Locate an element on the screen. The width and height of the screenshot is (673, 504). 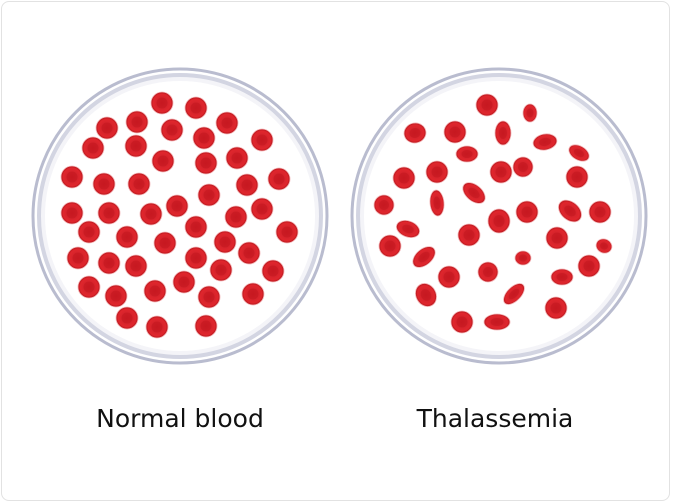
normal-blood-label: Normal blood is located at coordinates (180, 418).